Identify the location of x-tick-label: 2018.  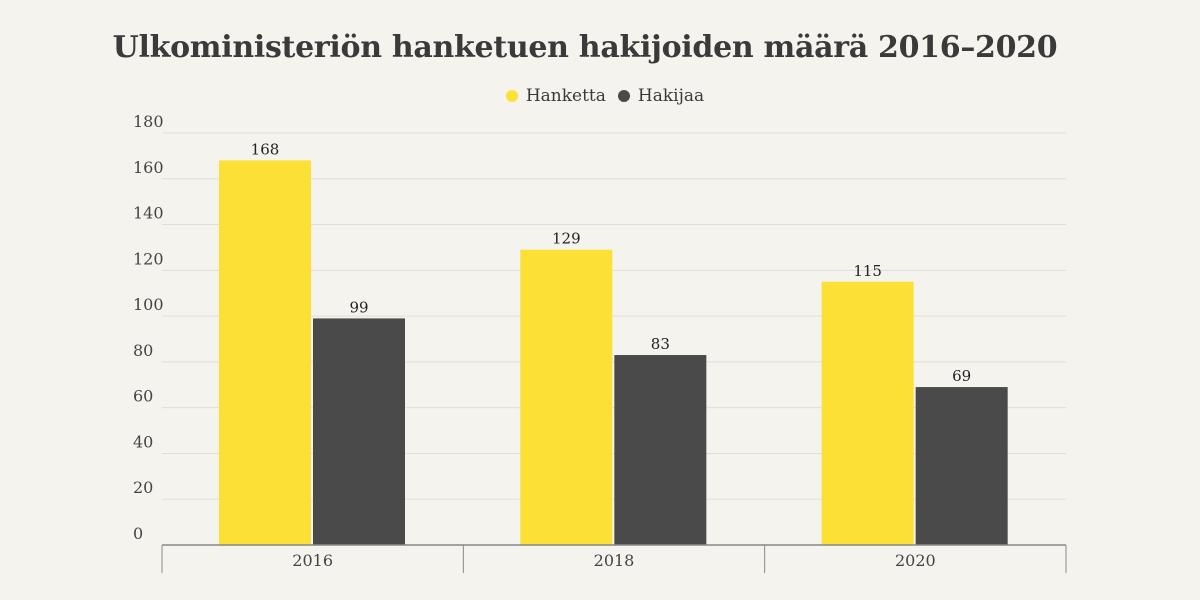
(614, 560).